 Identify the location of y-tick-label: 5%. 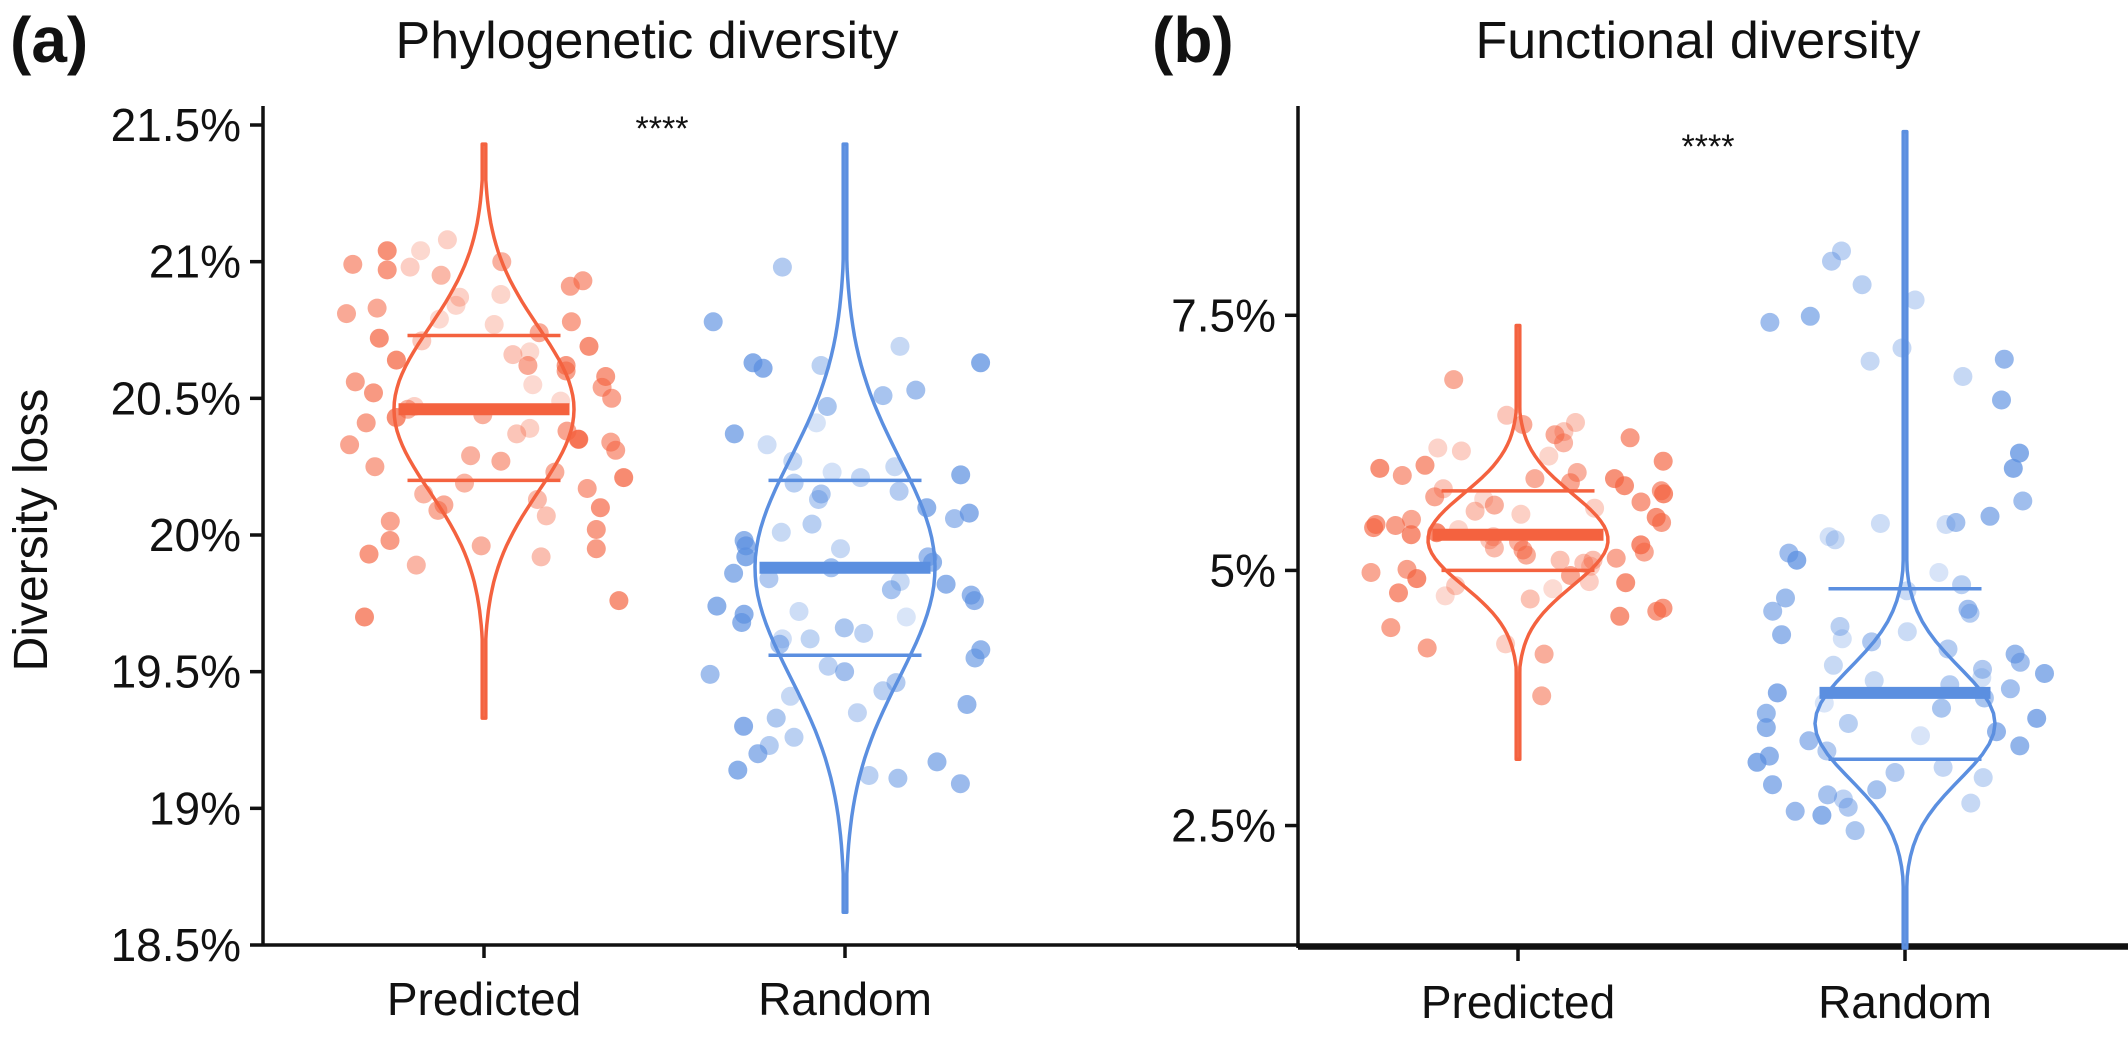
(1243, 570).